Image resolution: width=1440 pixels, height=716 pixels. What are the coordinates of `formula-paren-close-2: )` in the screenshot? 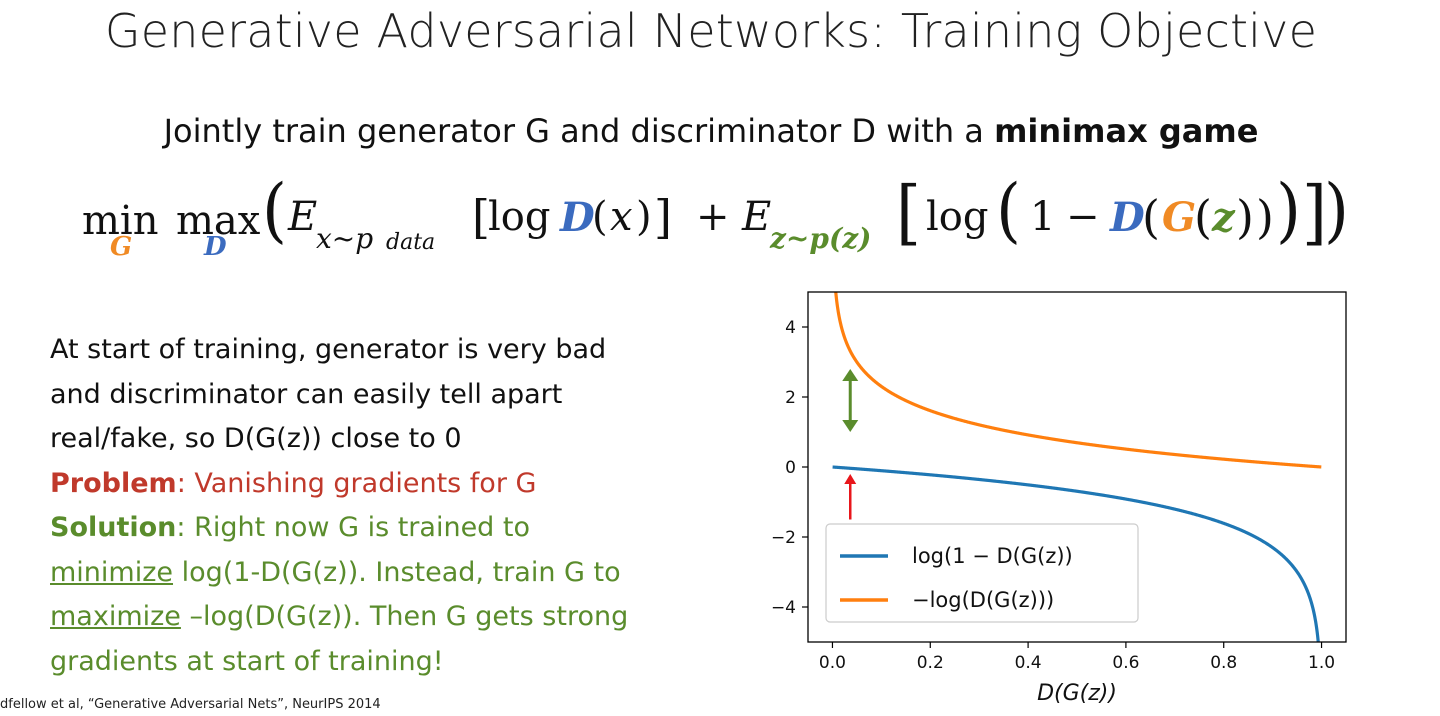 It's located at (1288, 211).